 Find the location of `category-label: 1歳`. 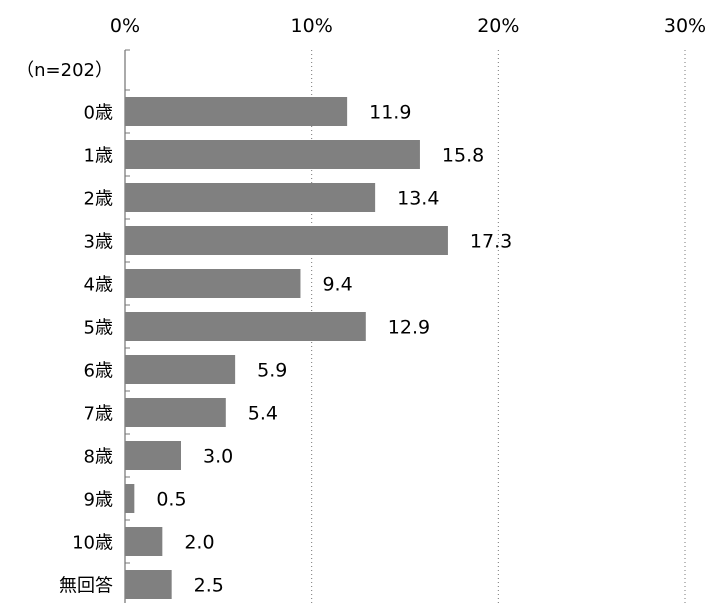

category-label: 1歳 is located at coordinates (98, 156).